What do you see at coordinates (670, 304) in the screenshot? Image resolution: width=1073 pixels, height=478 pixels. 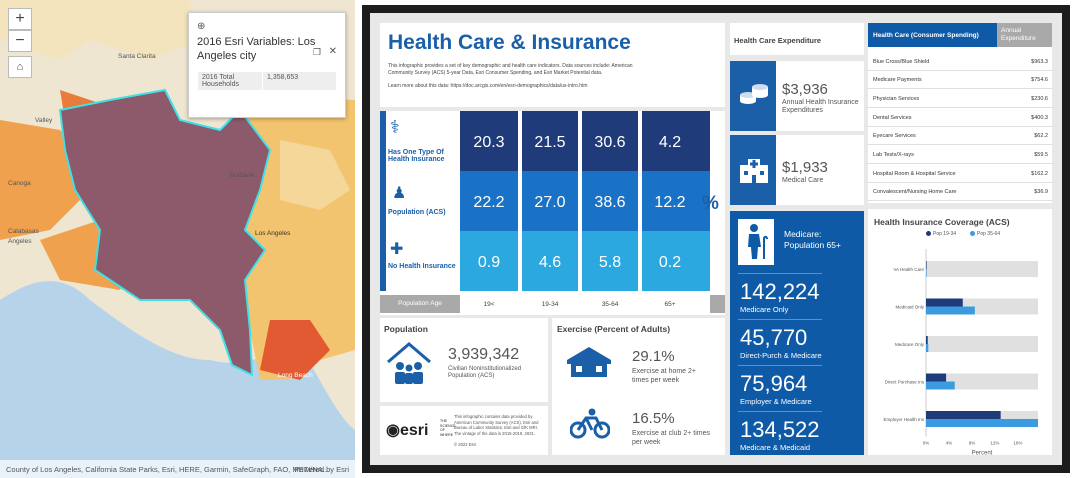 I see `age-tick: 65+` at bounding box center [670, 304].